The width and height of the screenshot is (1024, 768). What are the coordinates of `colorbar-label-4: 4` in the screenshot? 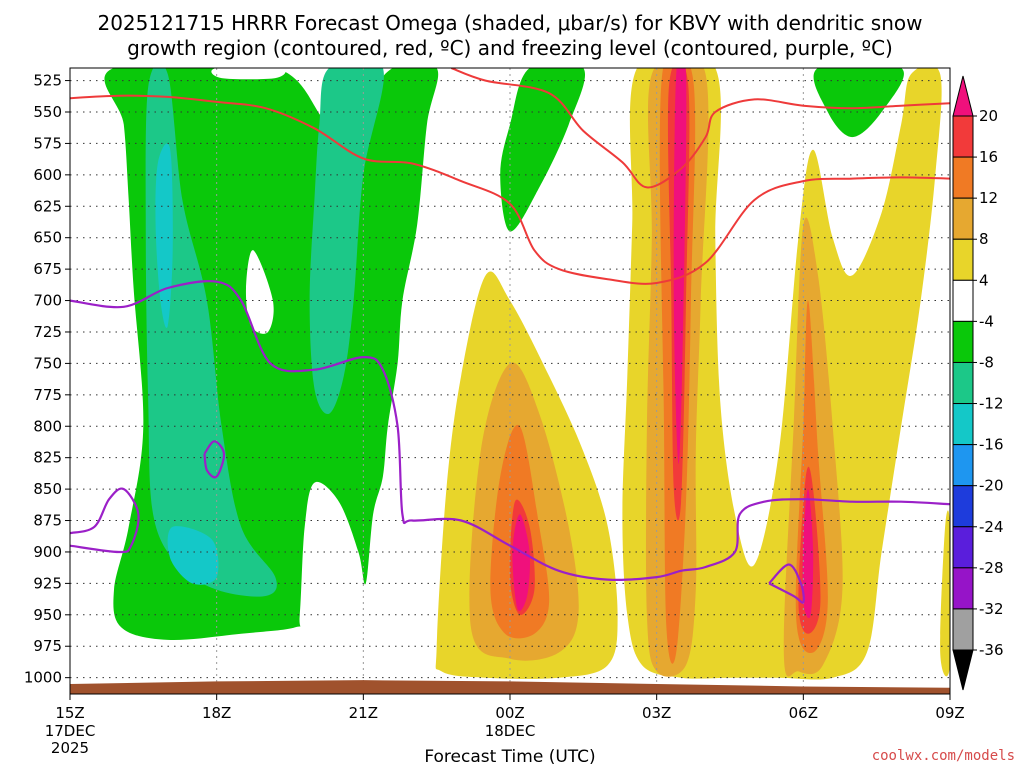 It's located at (984, 280).